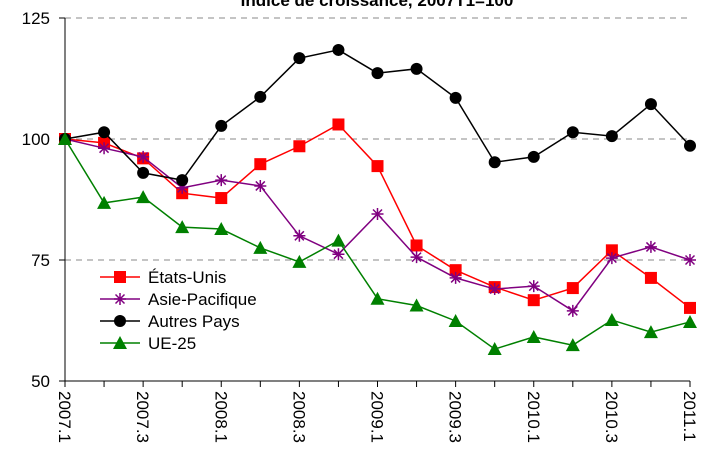 This screenshot has width=715, height=462. I want to click on chart-title: Indice de croissance, 2007T1=100, so click(377, 5).